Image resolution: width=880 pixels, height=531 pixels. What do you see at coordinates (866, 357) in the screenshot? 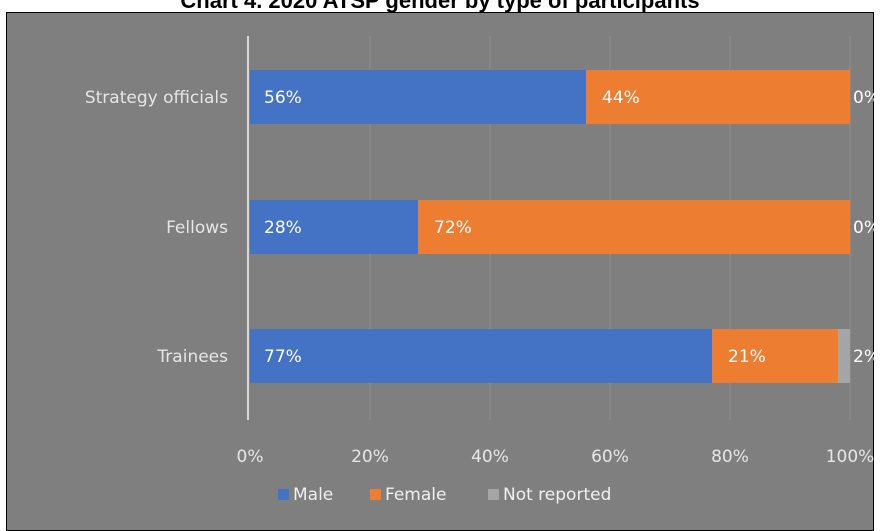
I see `data-label: 2%` at bounding box center [866, 357].